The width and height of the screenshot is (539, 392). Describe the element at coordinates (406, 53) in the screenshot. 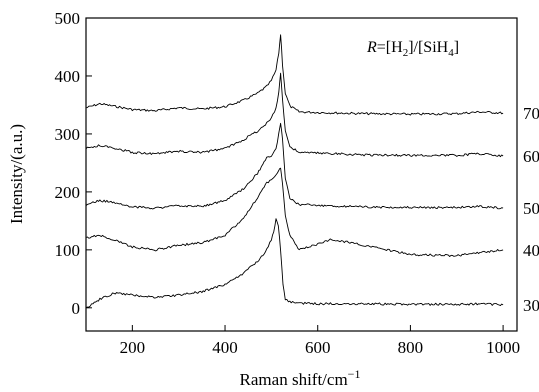

I see `legend-sub-1: 2` at that location.